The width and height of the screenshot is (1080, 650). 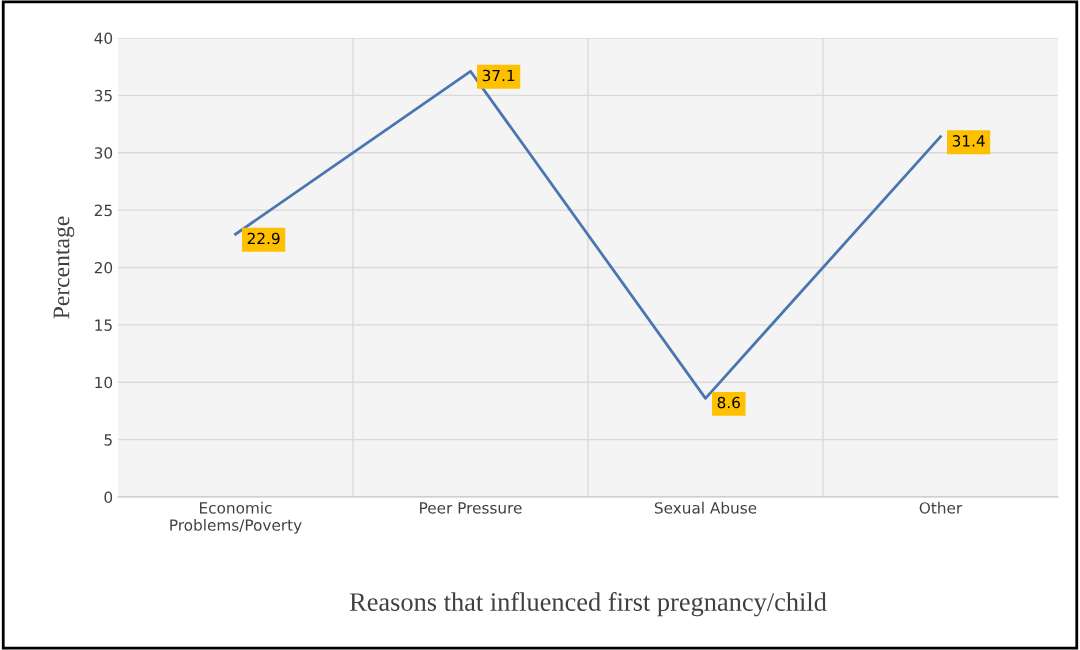 I want to click on y-tick-label: 40, so click(x=103, y=38).